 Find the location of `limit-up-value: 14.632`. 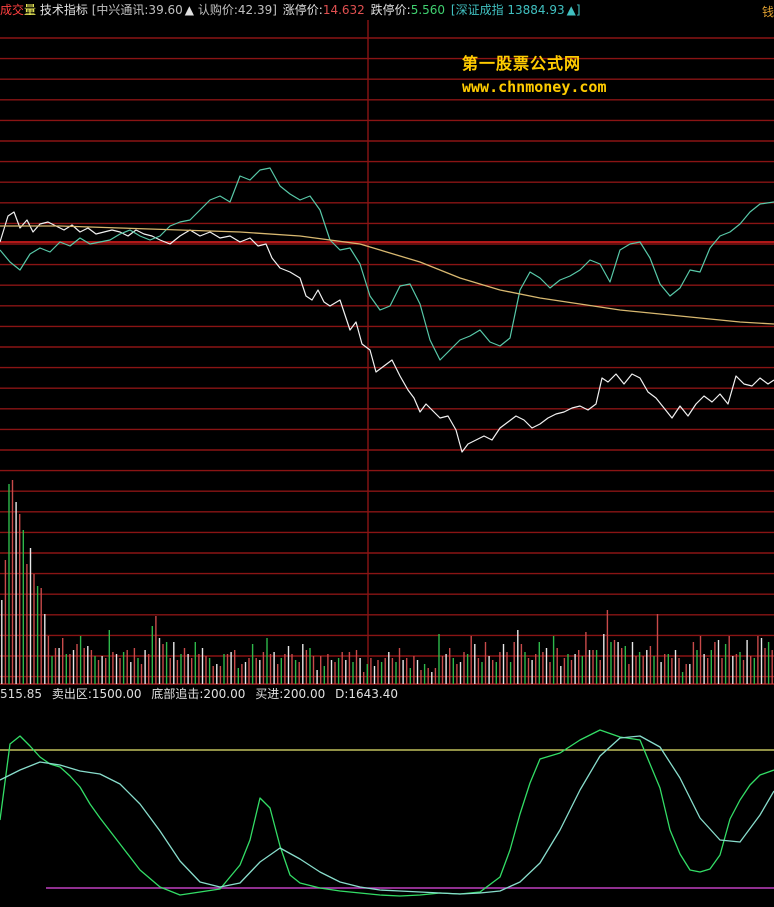

limit-up-value: 14.632 is located at coordinates (343, 10).